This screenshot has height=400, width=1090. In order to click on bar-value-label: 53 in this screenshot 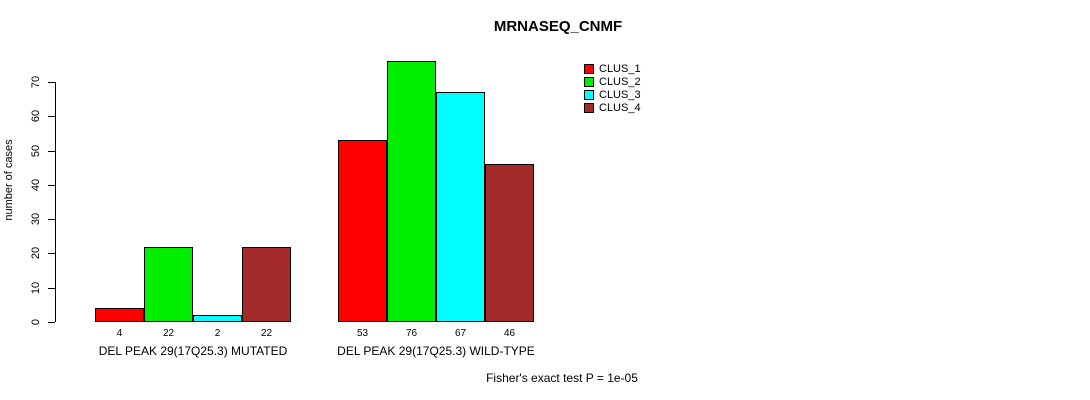, I will do `click(362, 333)`.